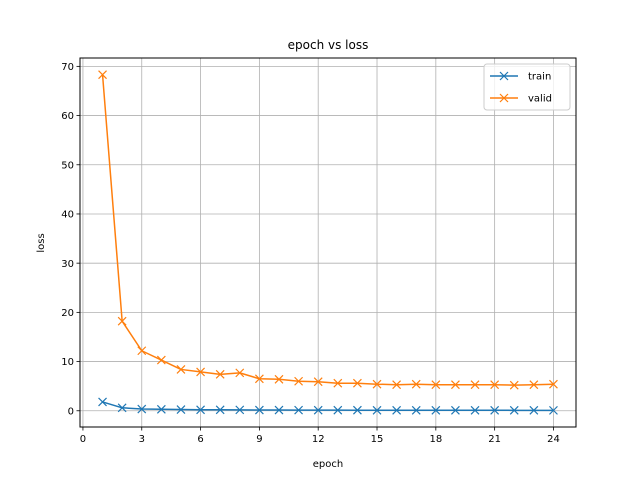 The width and height of the screenshot is (640, 480). I want to click on y-tick-label: 20, so click(67, 313).